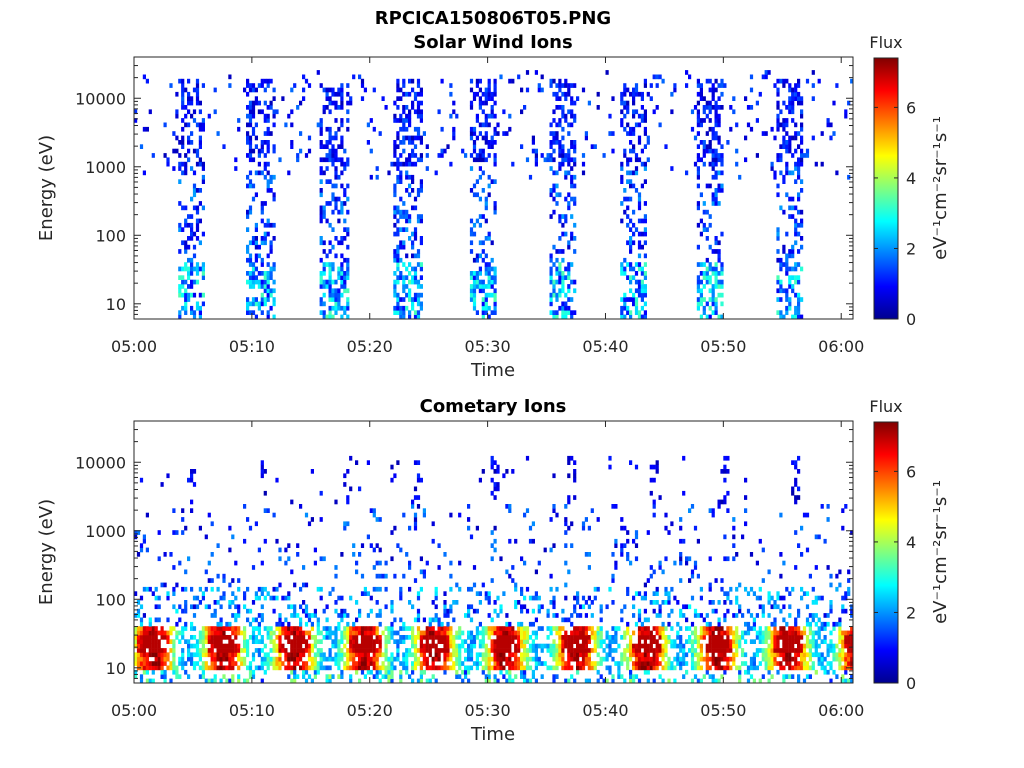  Describe the element at coordinates (885, 42) in the screenshot. I see `colorbar-title: Flux` at that location.